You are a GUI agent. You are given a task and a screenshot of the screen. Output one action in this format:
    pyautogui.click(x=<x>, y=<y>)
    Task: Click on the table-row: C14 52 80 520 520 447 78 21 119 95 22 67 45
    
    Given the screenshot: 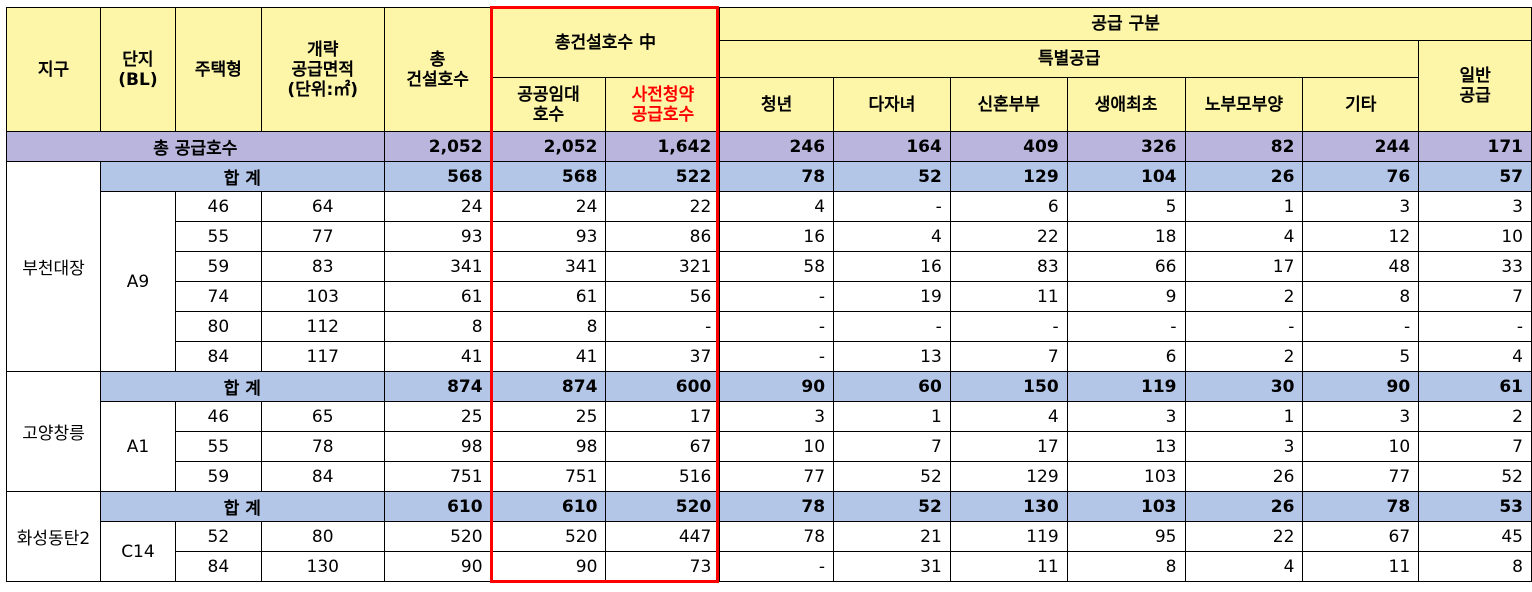 What is the action you would take?
    pyautogui.click(x=769, y=551)
    